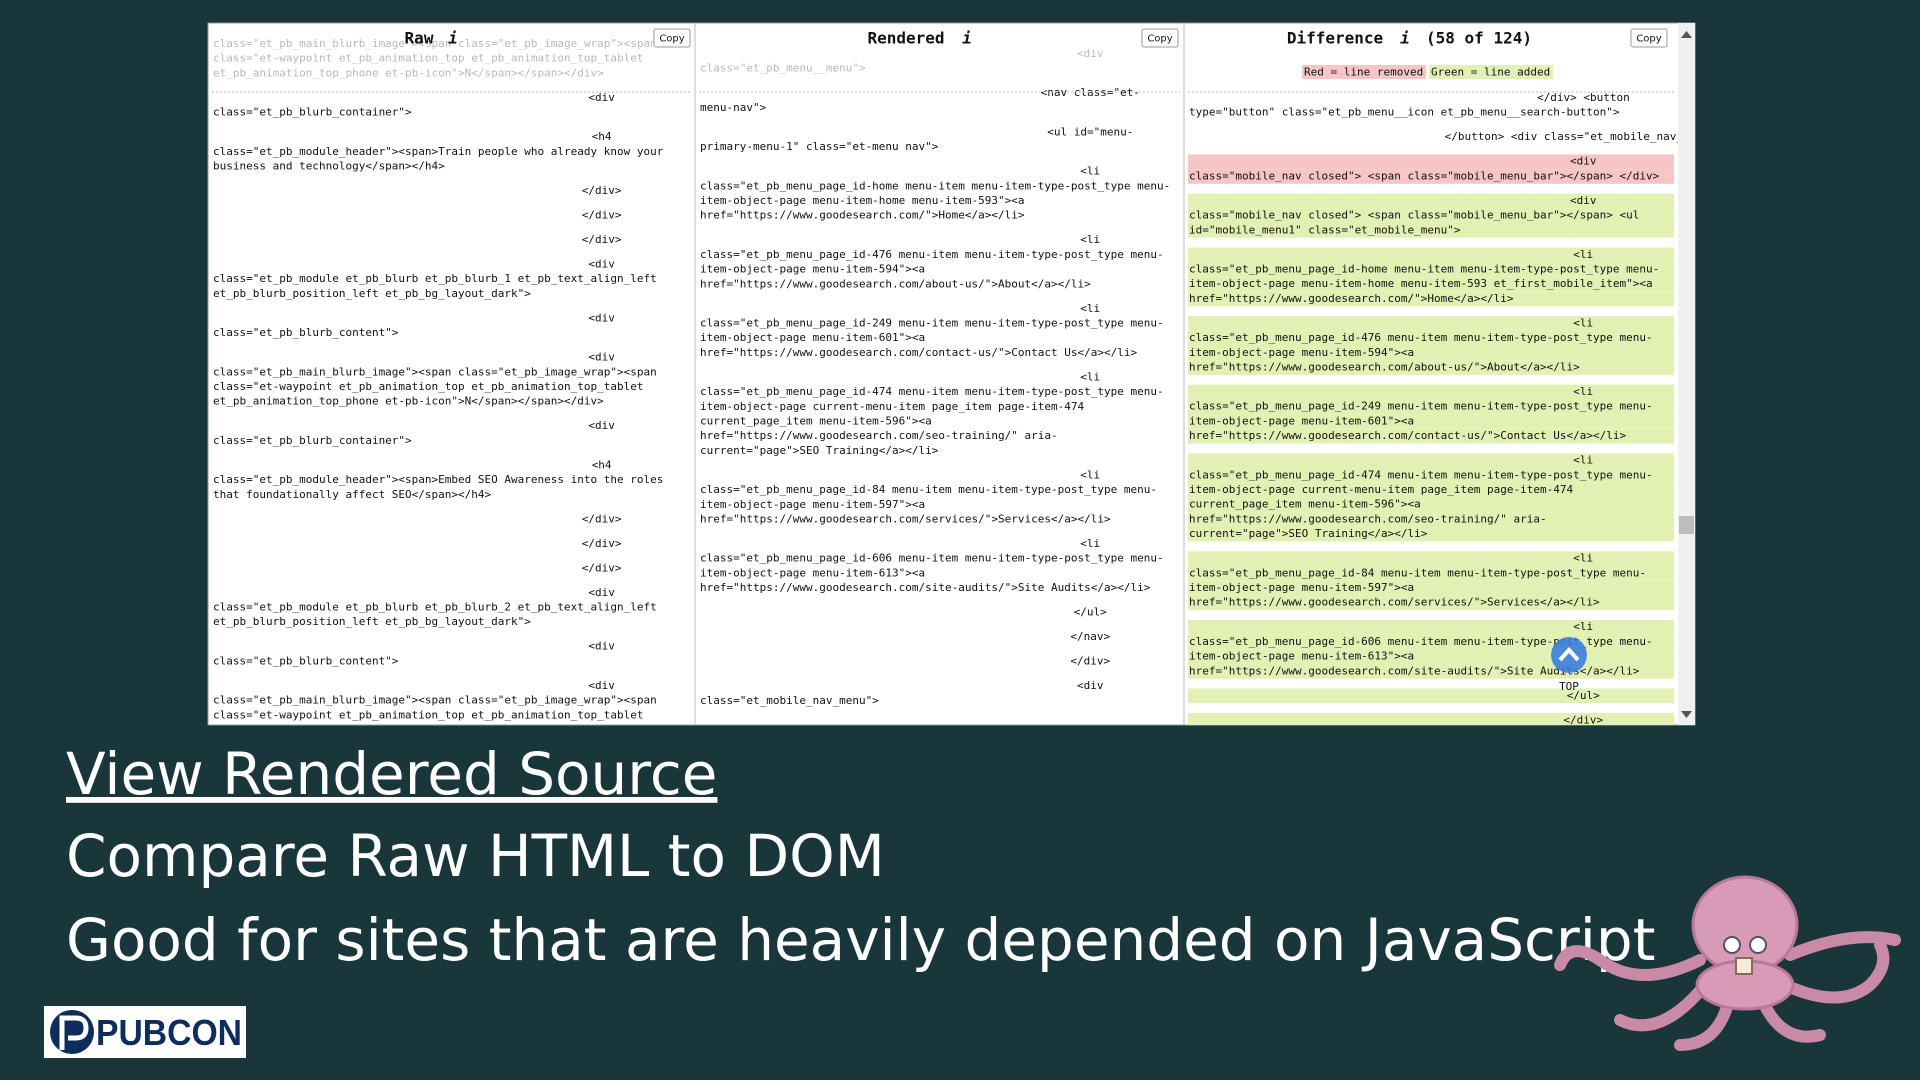 This screenshot has width=1920, height=1080. I want to click on scroll-up-arrow, so click(1686, 34).